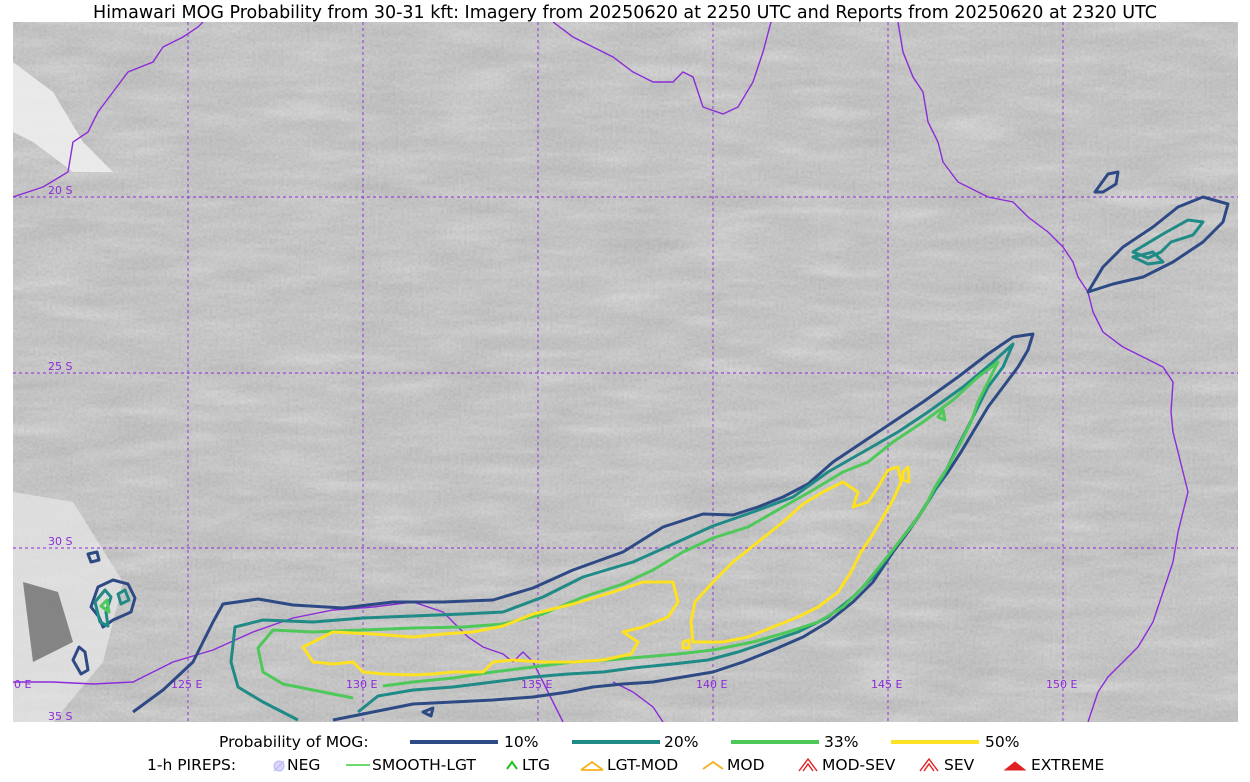 The image size is (1250, 782). I want to click on mod-caret-icon, so click(713, 765).